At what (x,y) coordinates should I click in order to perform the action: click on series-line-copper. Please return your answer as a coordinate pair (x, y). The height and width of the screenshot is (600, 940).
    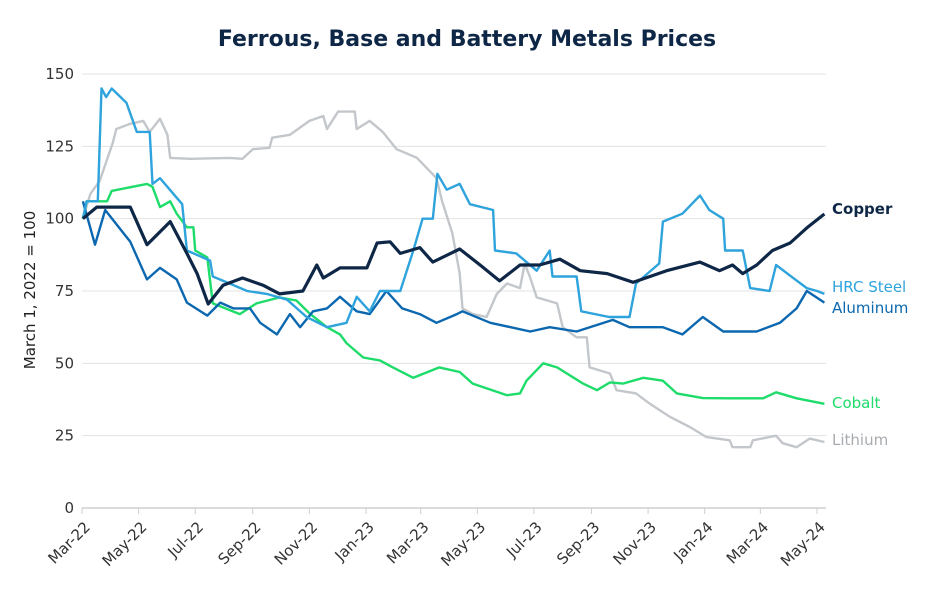
    Looking at the image, I should click on (453, 255).